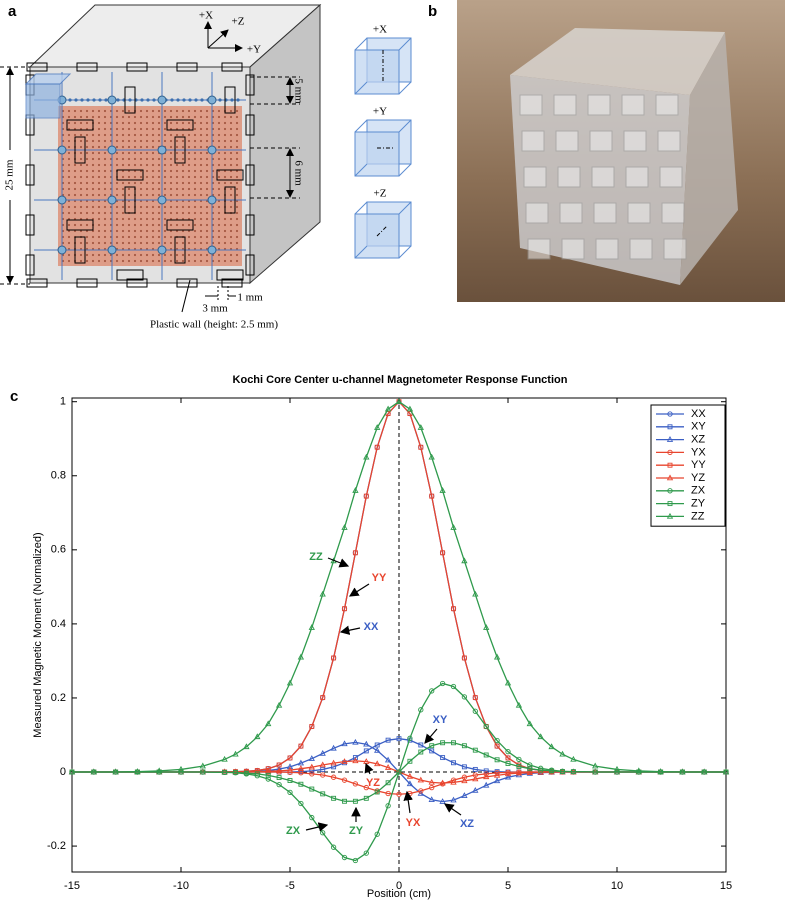 The width and height of the screenshot is (785, 902). I want to click on axis-label: +X, so click(206, 16).